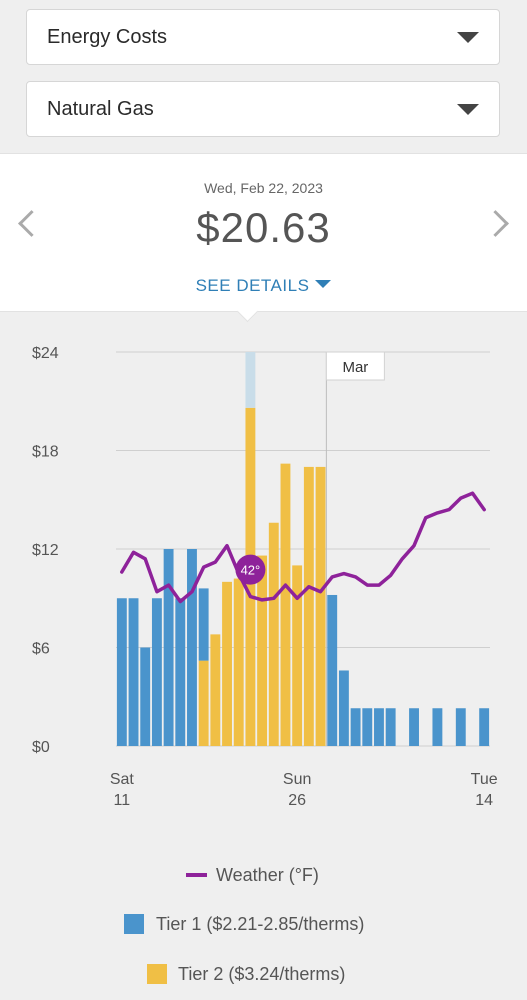 This screenshot has height=1000, width=527. Describe the element at coordinates (41, 747) in the screenshot. I see `y-tick-label: $0` at that location.